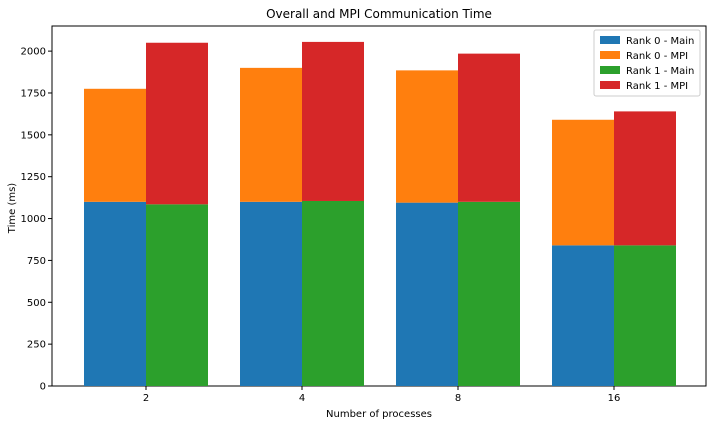 The image size is (712, 424). Describe the element at coordinates (379, 14) in the screenshot. I see `chart-title: Overall and MPI Communication Time` at that location.